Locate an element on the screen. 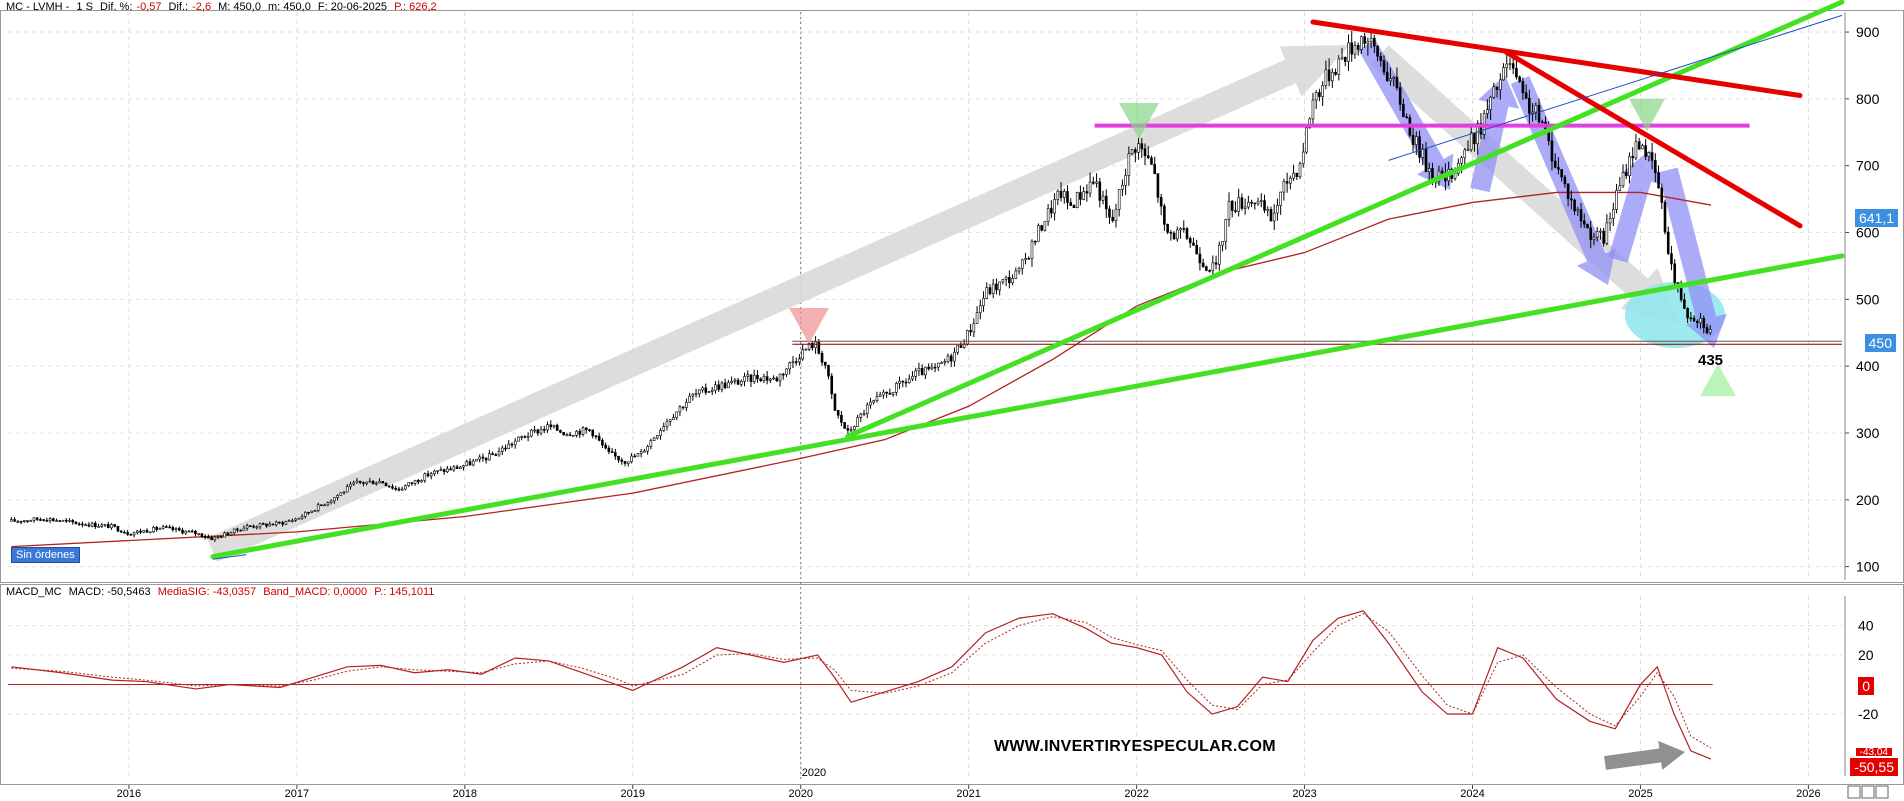  year-tick-label: 2026 is located at coordinates (1808, 794).